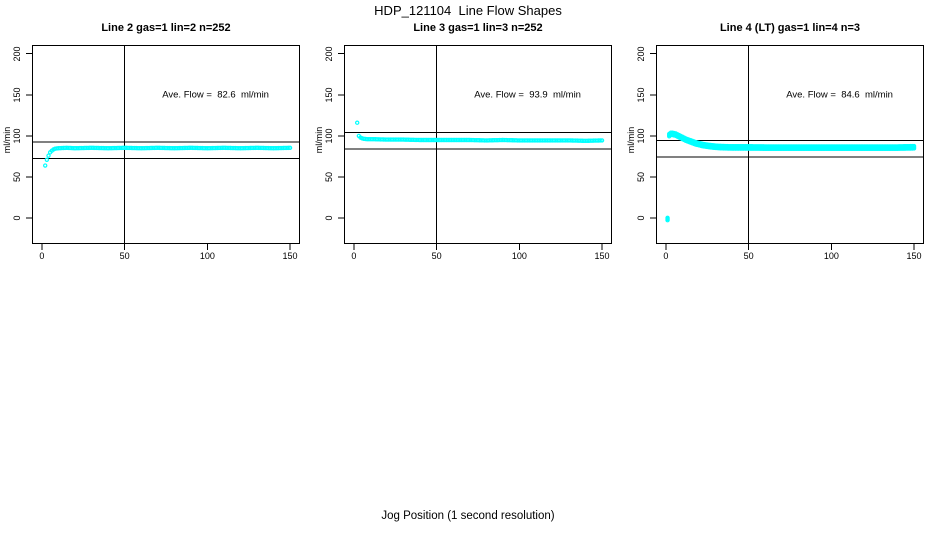  What do you see at coordinates (527, 95) in the screenshot?
I see `ave-flow-annotation: Ave. Flow = 93.9 ml/min` at bounding box center [527, 95].